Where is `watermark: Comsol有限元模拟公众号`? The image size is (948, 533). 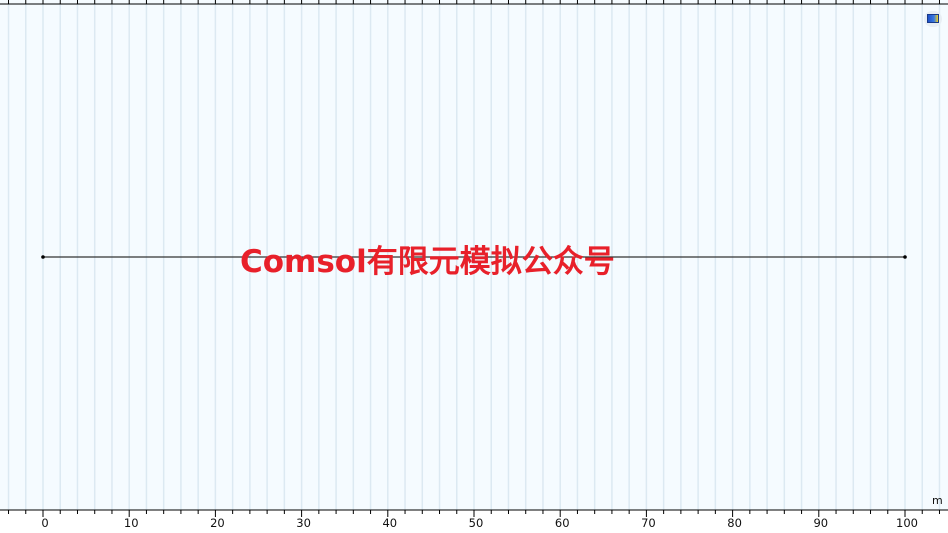
watermark: Comsol有限元模拟公众号 is located at coordinates (427, 262).